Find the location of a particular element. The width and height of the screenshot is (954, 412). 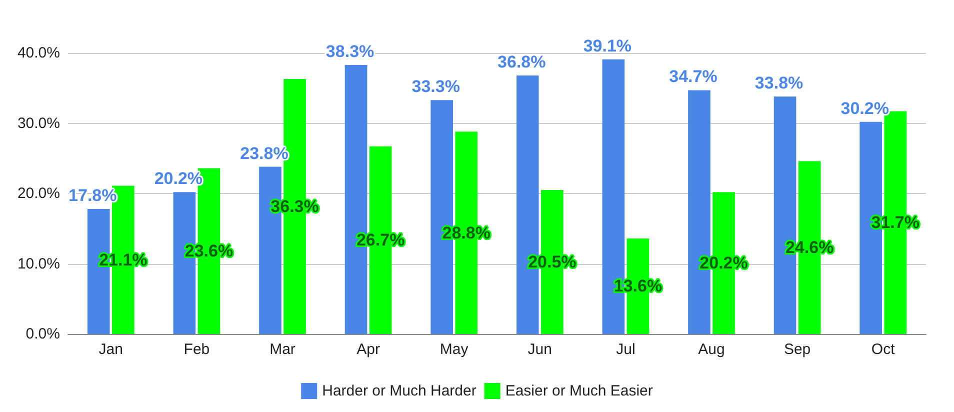

text: 30.2% is located at coordinates (864, 108).